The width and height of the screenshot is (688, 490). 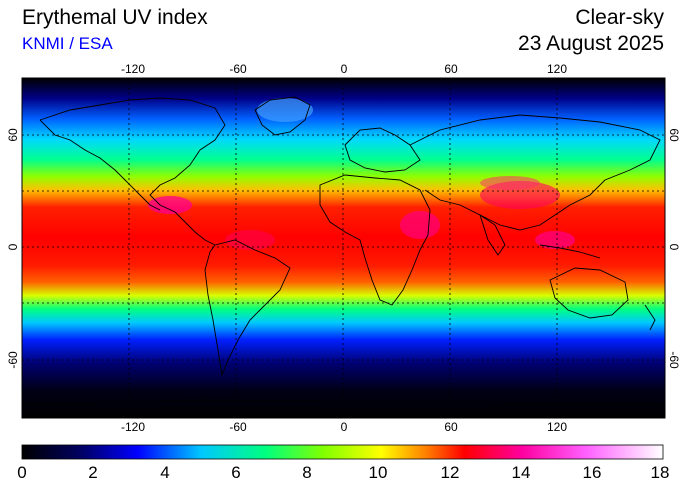 What do you see at coordinates (674, 135) in the screenshot?
I see `lat-tick-right-1: 60` at bounding box center [674, 135].